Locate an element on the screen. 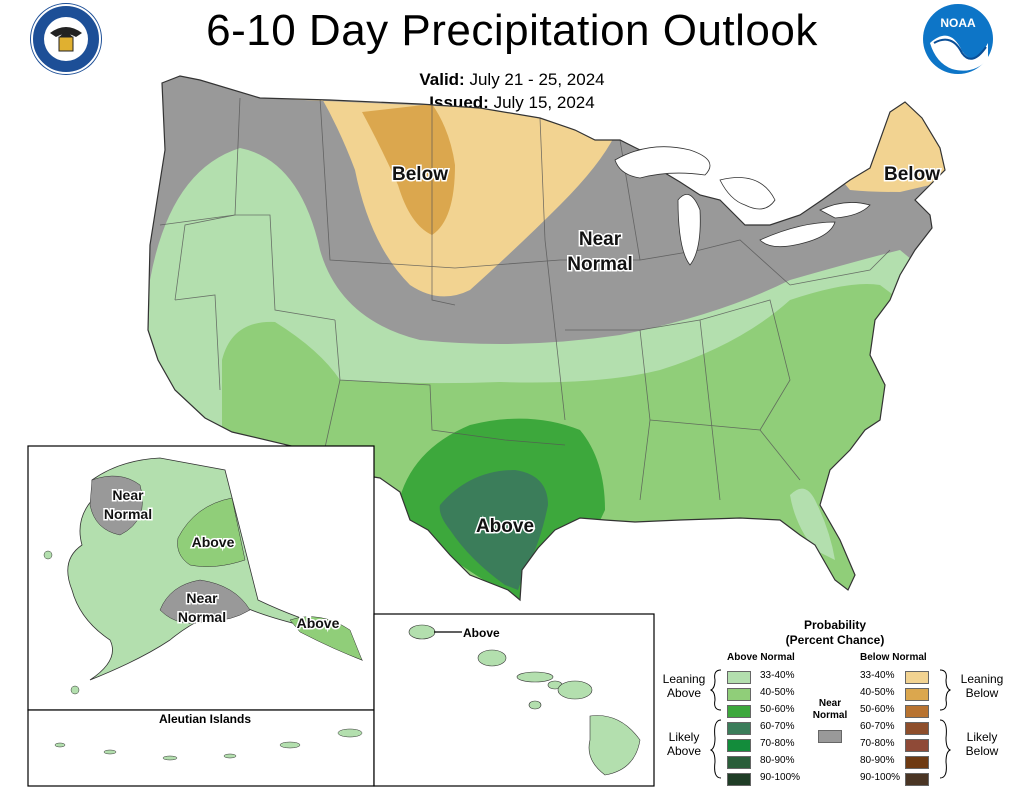 The width and height of the screenshot is (1024, 791). legend-likely-above-1: Likely is located at coordinates (684, 737).